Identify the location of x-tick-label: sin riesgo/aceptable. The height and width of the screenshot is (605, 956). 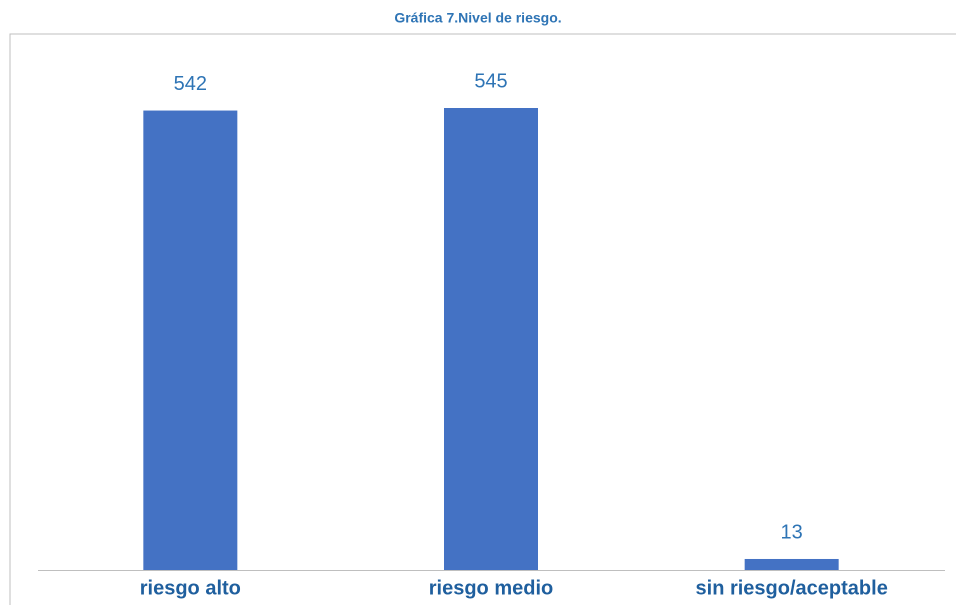
(792, 588).